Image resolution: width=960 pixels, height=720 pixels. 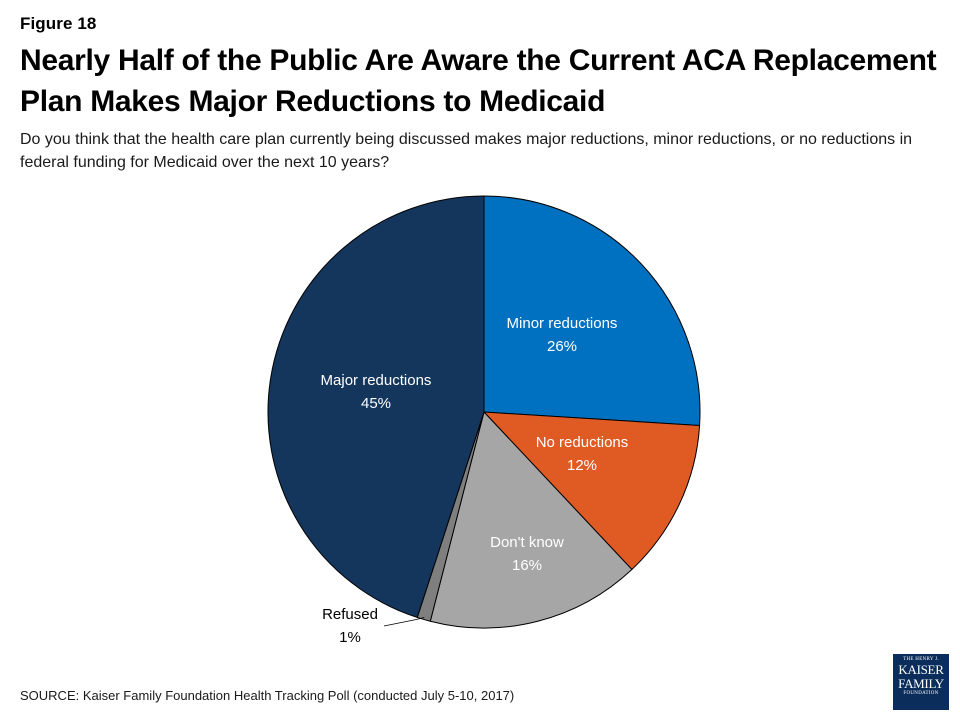 I want to click on slice-value-refused: 1%, so click(x=350, y=637).